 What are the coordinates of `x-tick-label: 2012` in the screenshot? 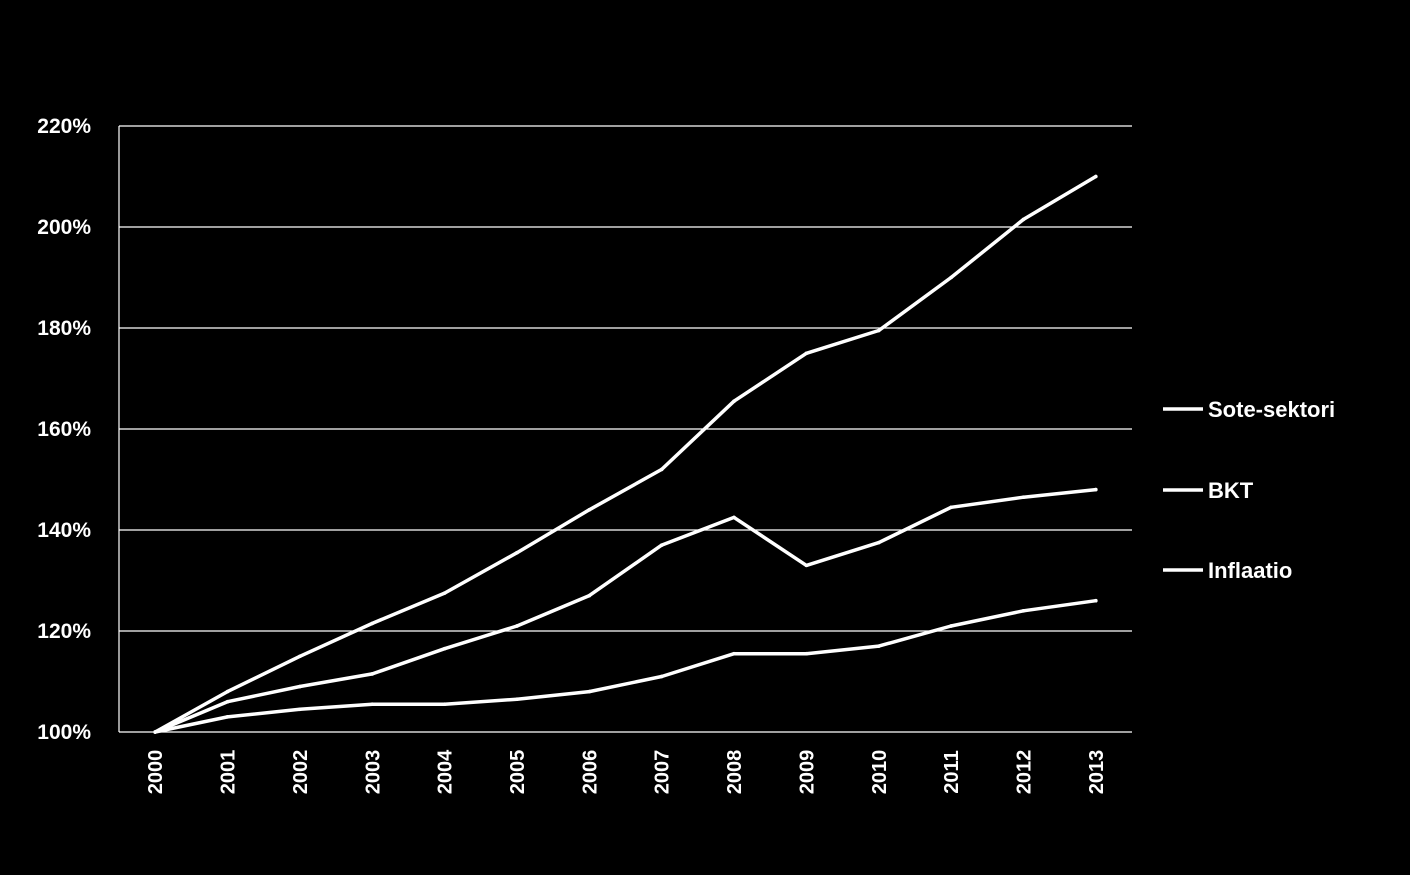 It's located at (1024, 772).